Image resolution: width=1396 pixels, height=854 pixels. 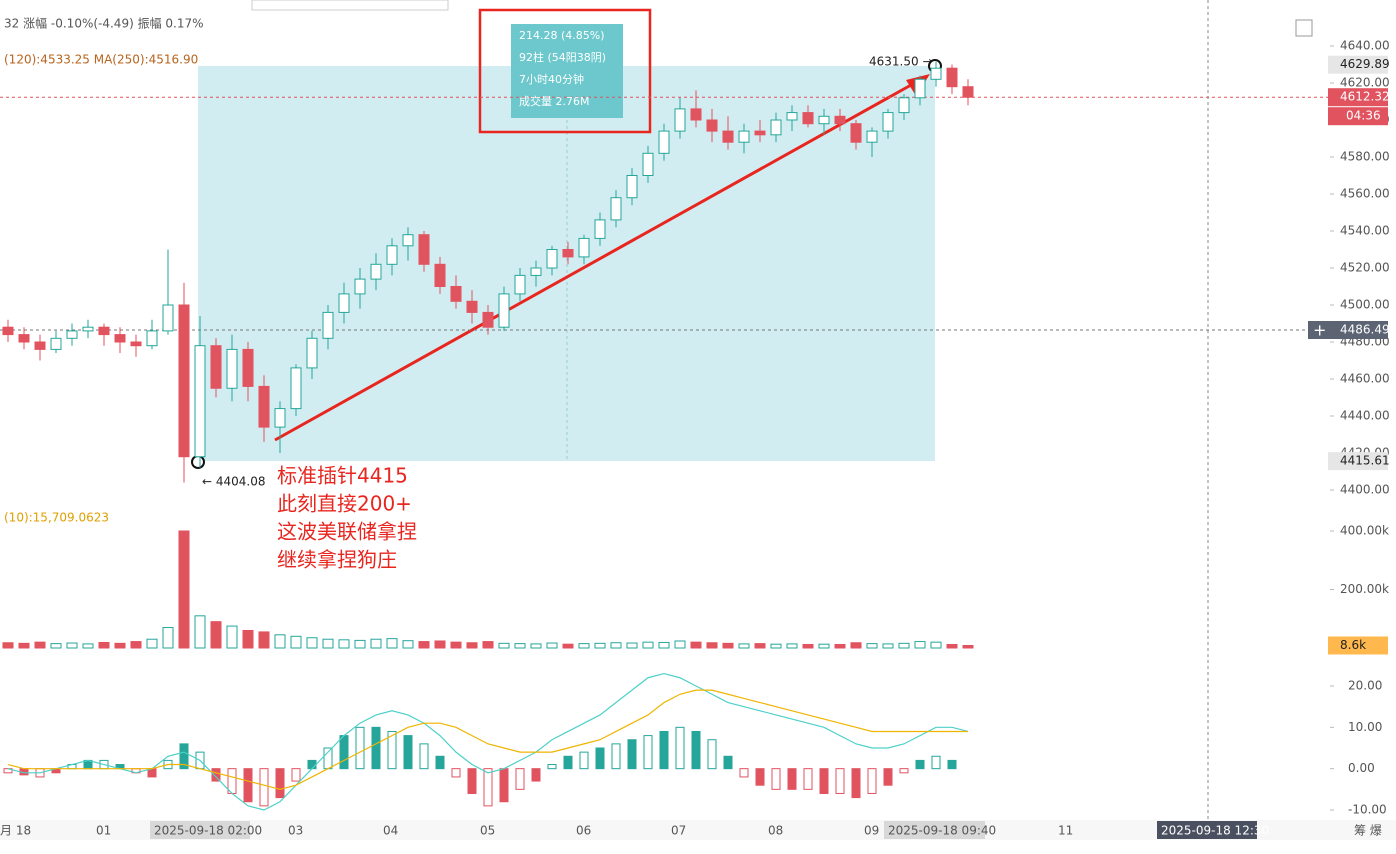 I want to click on y-tick-label: 4540.00, so click(x=1365, y=231).